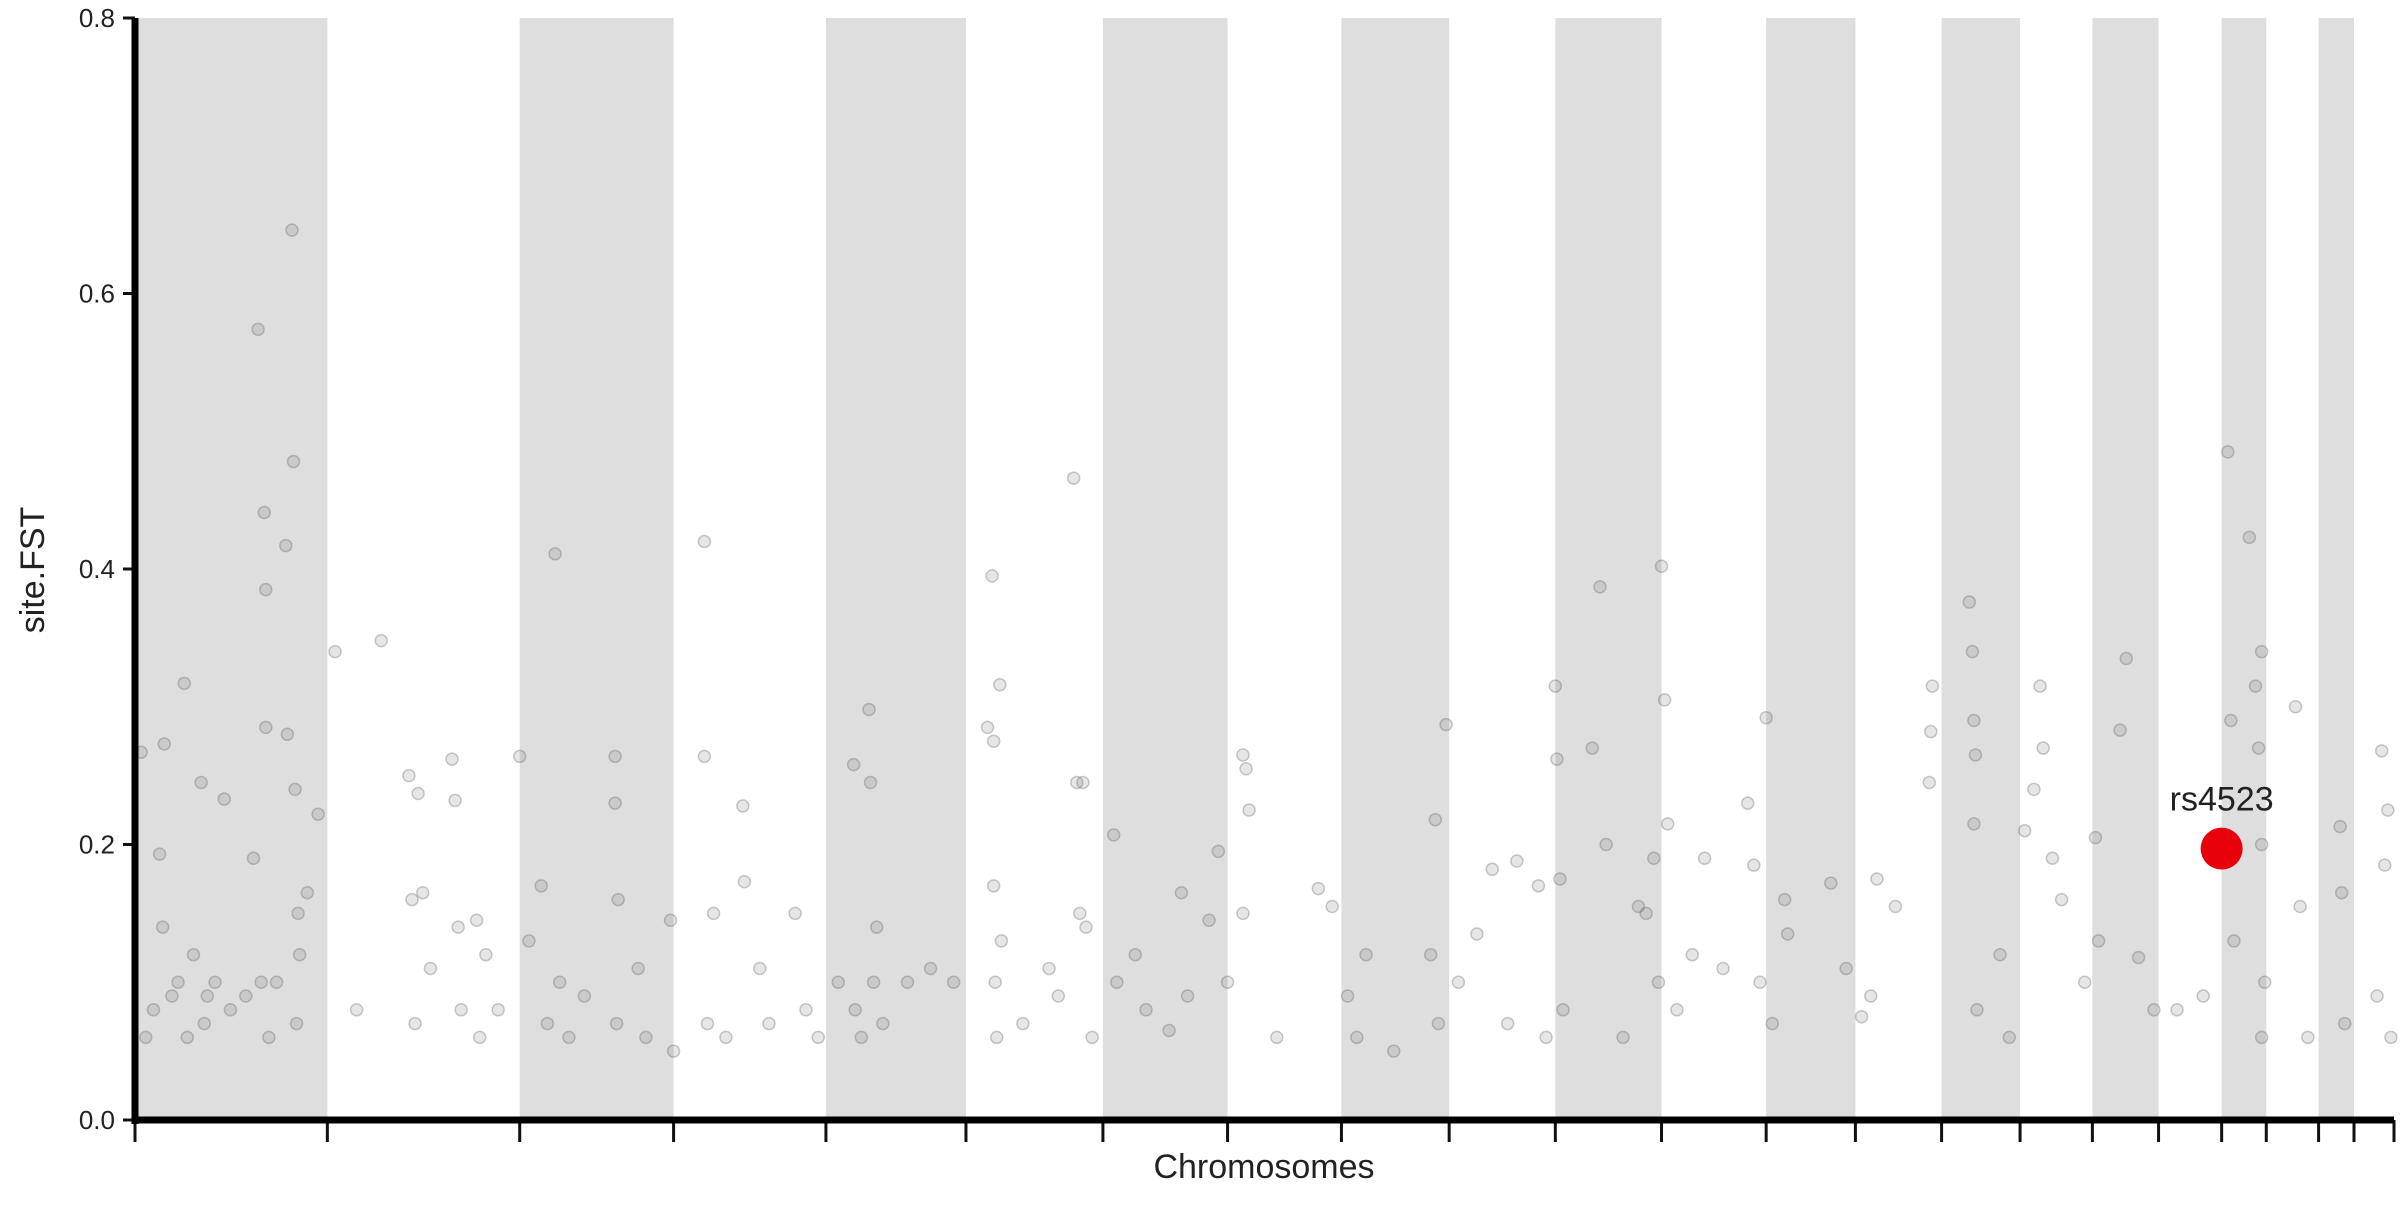  Describe the element at coordinates (33, 570) in the screenshot. I see `y-axis-label: site.FST` at that location.